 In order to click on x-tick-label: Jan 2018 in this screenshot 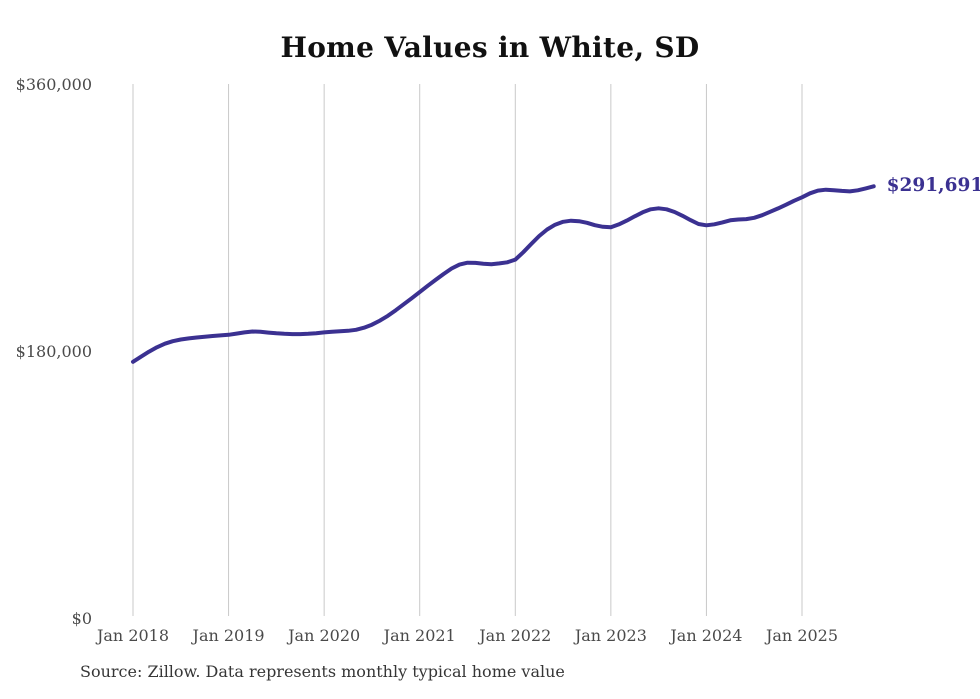, I will do `click(133, 635)`.